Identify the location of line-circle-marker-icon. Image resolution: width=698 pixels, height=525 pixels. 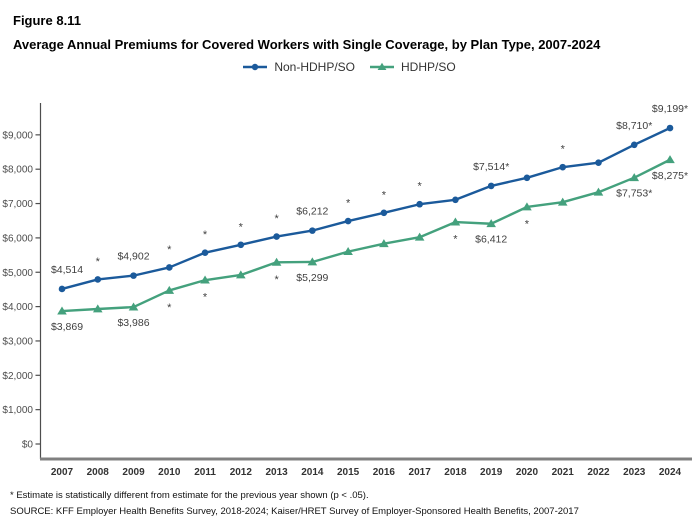
(255, 67).